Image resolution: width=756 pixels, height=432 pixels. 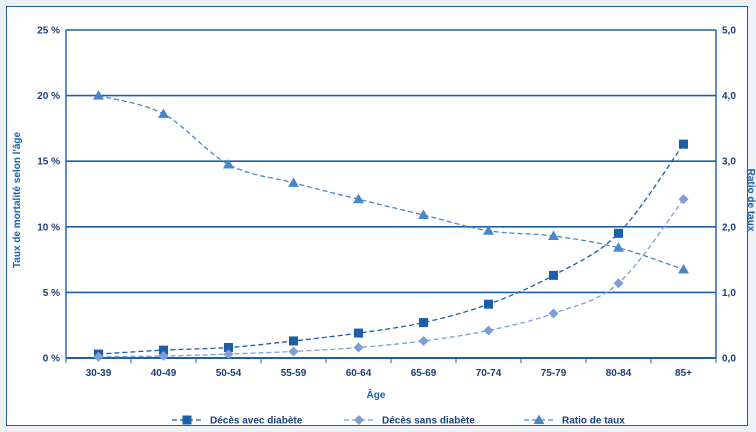 I want to click on y-axis-label-right: Ratio de taux, so click(x=750, y=200).